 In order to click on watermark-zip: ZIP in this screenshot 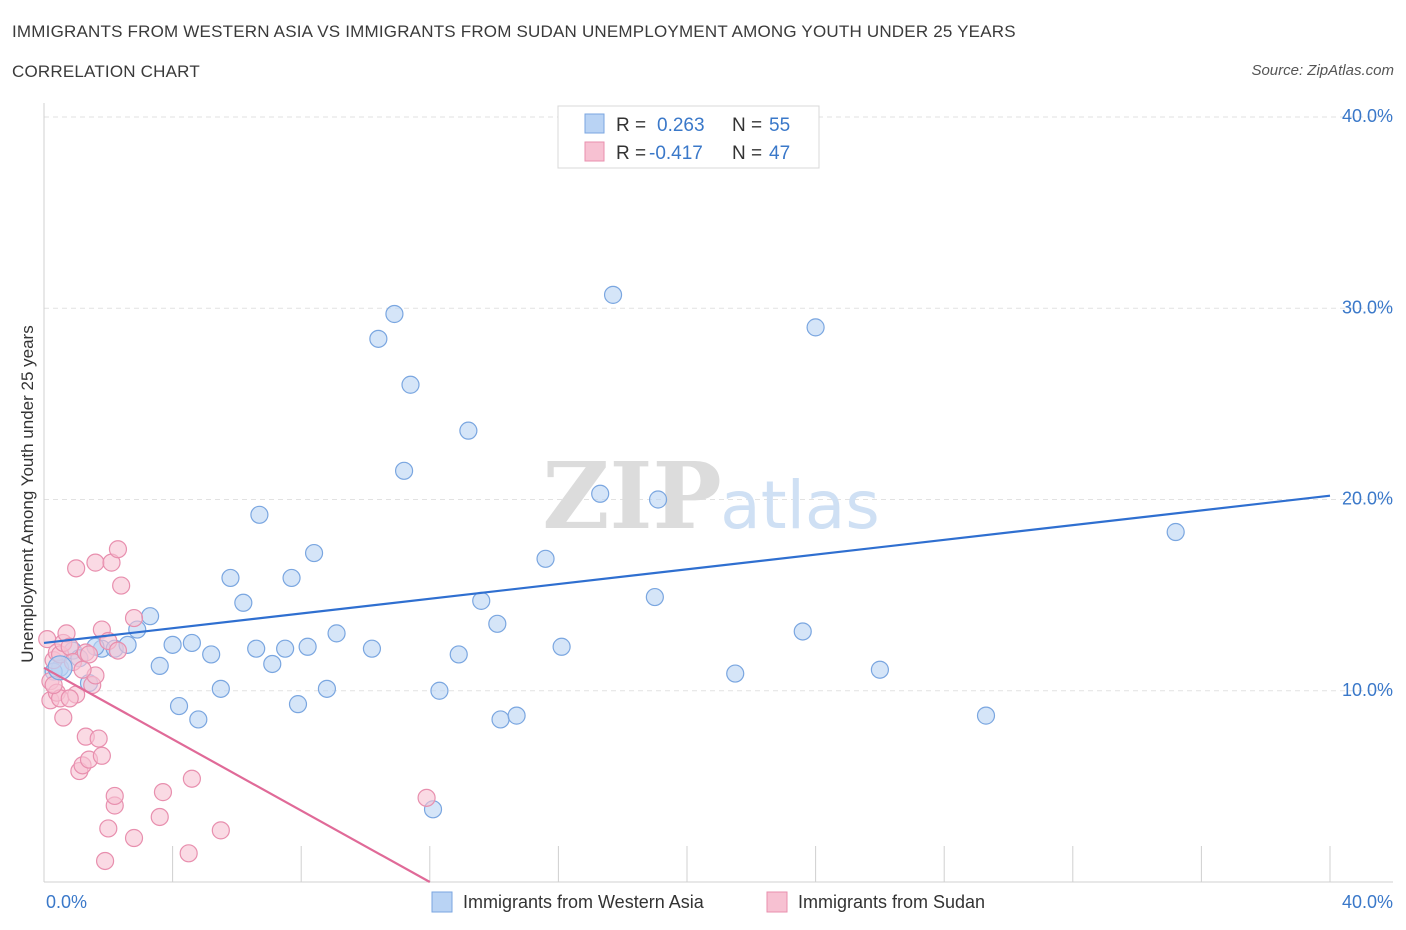, I will do `click(631, 496)`.